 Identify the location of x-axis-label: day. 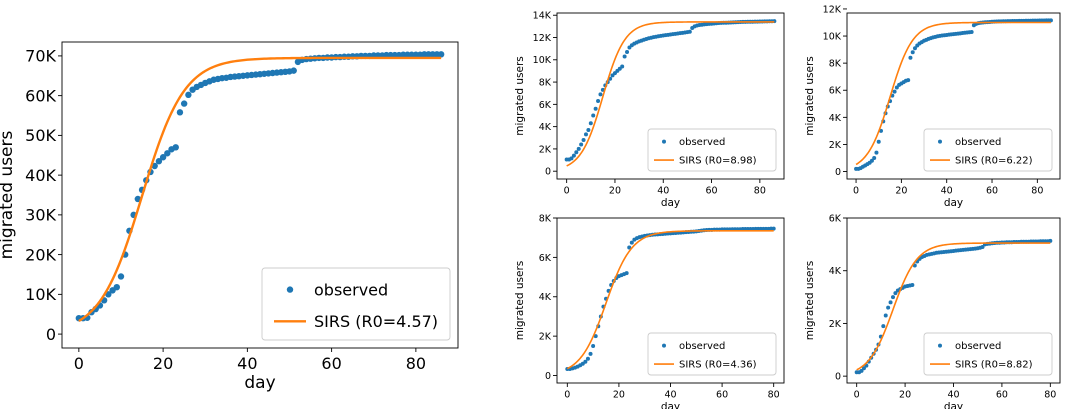
(670, 203).